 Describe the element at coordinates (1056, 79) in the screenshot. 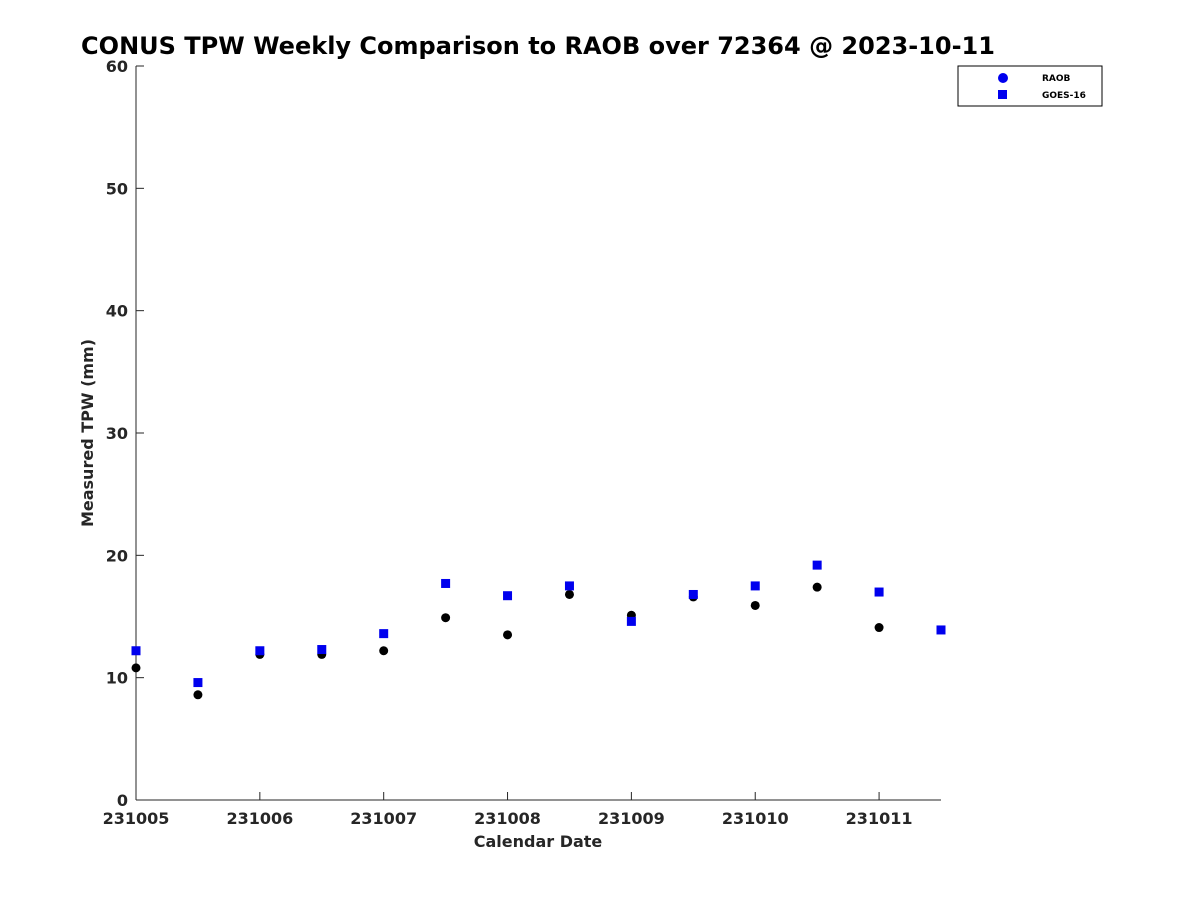

I see `legend-label-raob: RAOB` at that location.